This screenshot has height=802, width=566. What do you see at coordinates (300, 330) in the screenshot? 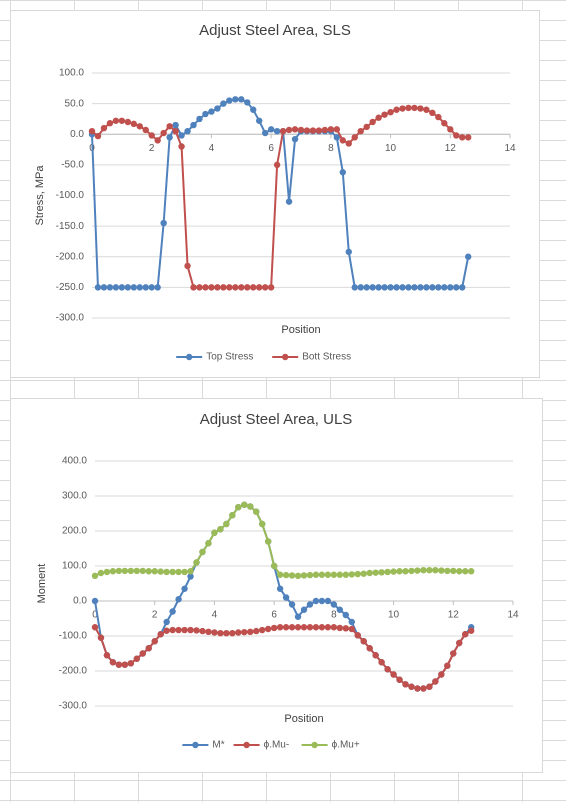
I see `x-axis-label: Position` at bounding box center [300, 330].